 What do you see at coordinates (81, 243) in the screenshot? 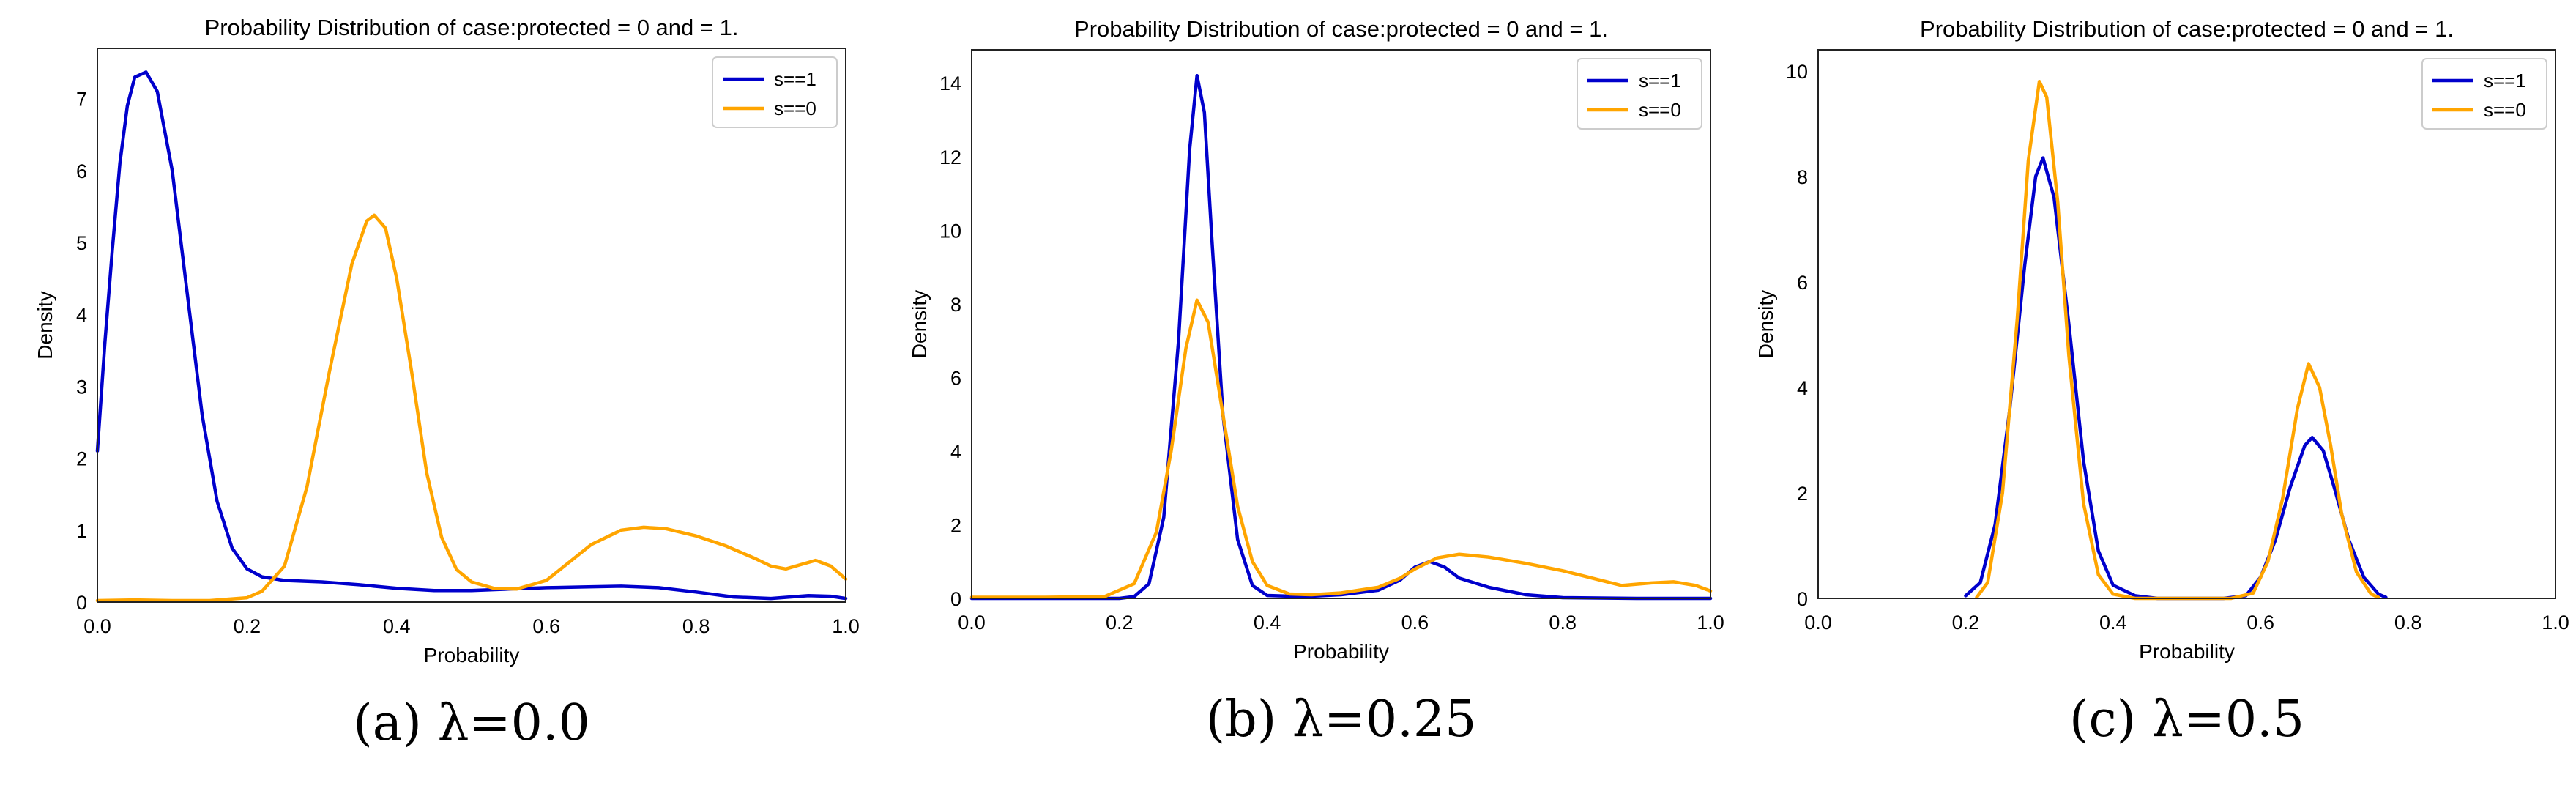
I see `y-tick-label: 5` at bounding box center [81, 243].